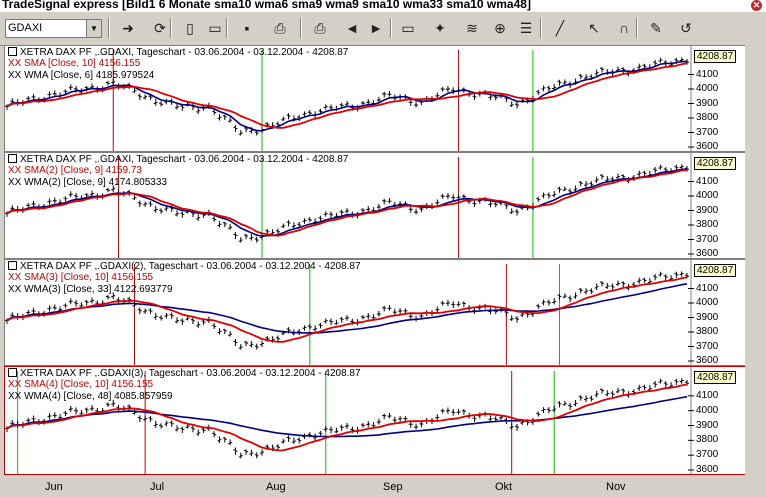 This screenshot has height=497, width=766. I want to click on properties-icon: ☰, so click(526, 28).